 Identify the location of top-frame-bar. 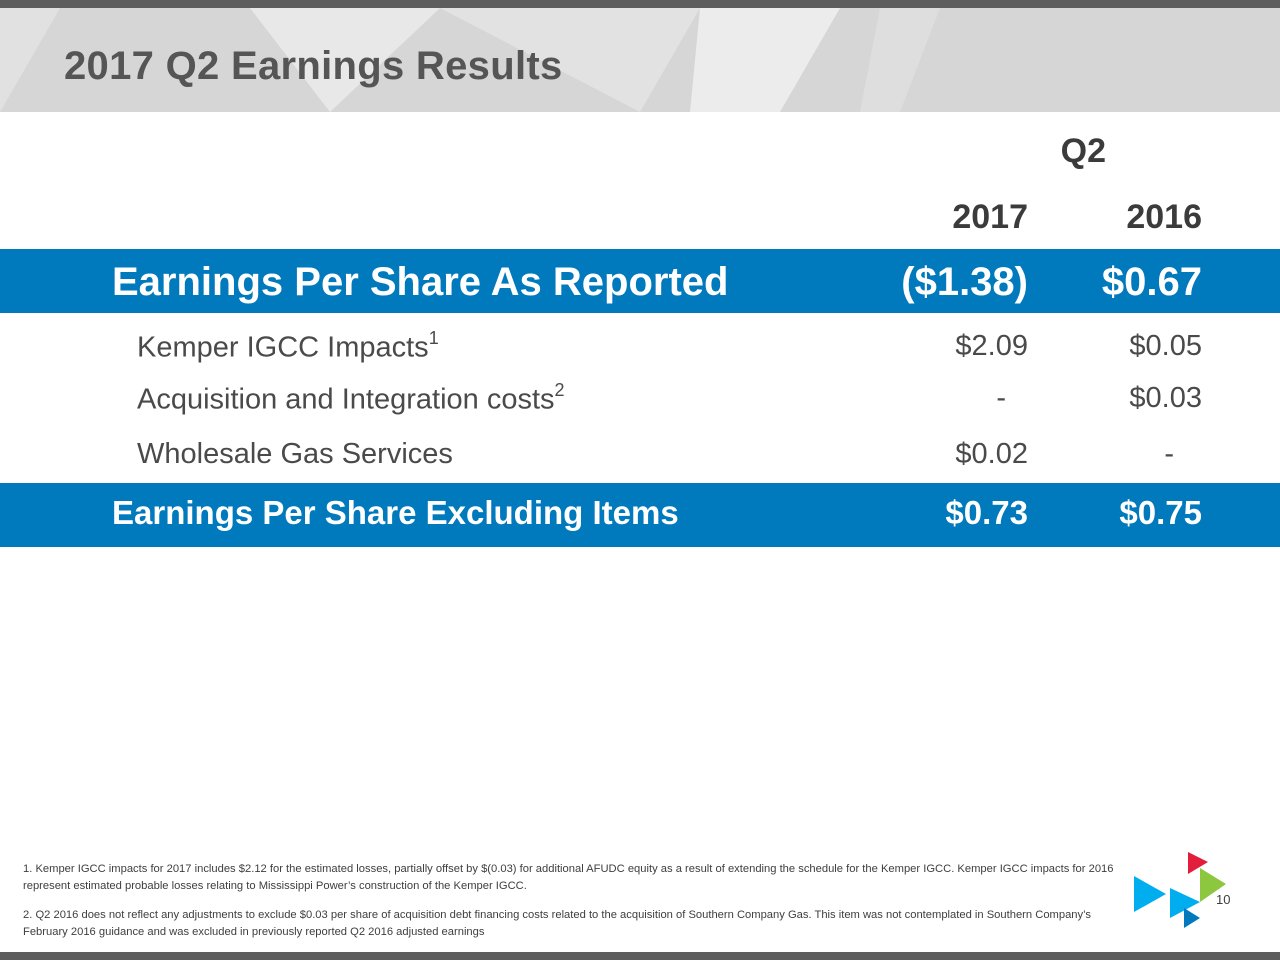
(640, 4).